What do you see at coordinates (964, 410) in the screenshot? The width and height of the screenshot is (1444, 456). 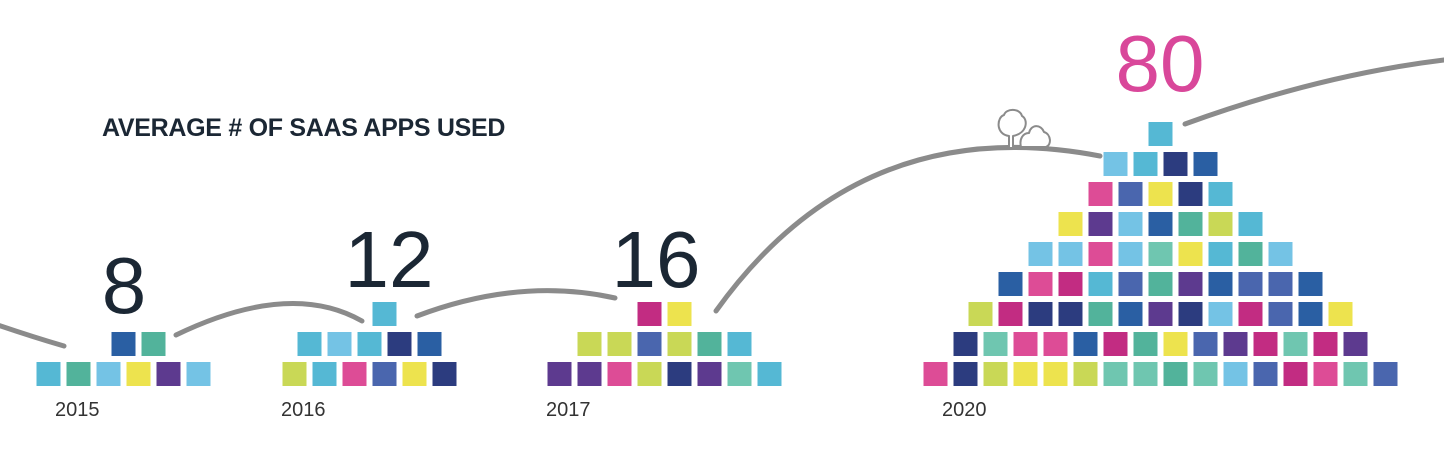 I see `year-label-2020: 2020` at bounding box center [964, 410].